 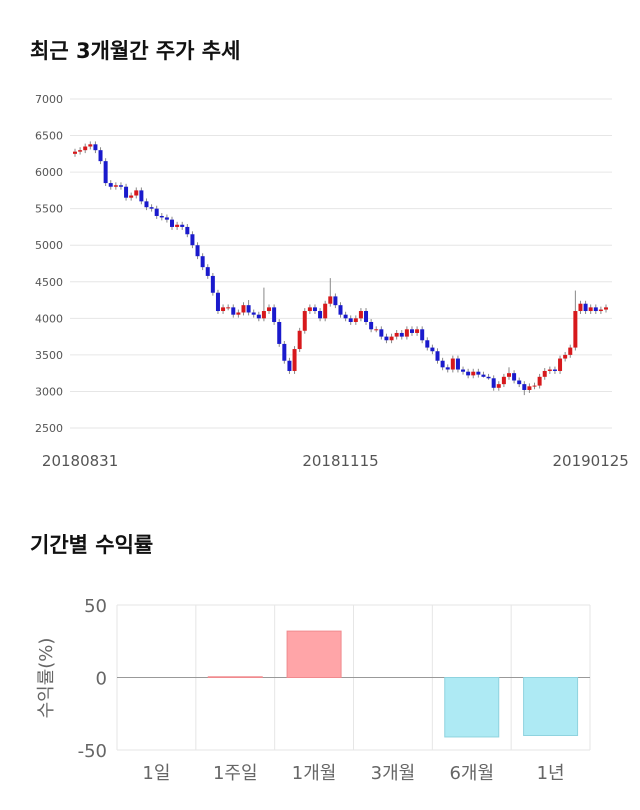 What do you see at coordinates (46, 678) in the screenshot?
I see `y-axis-label: 수익률(%)` at bounding box center [46, 678].